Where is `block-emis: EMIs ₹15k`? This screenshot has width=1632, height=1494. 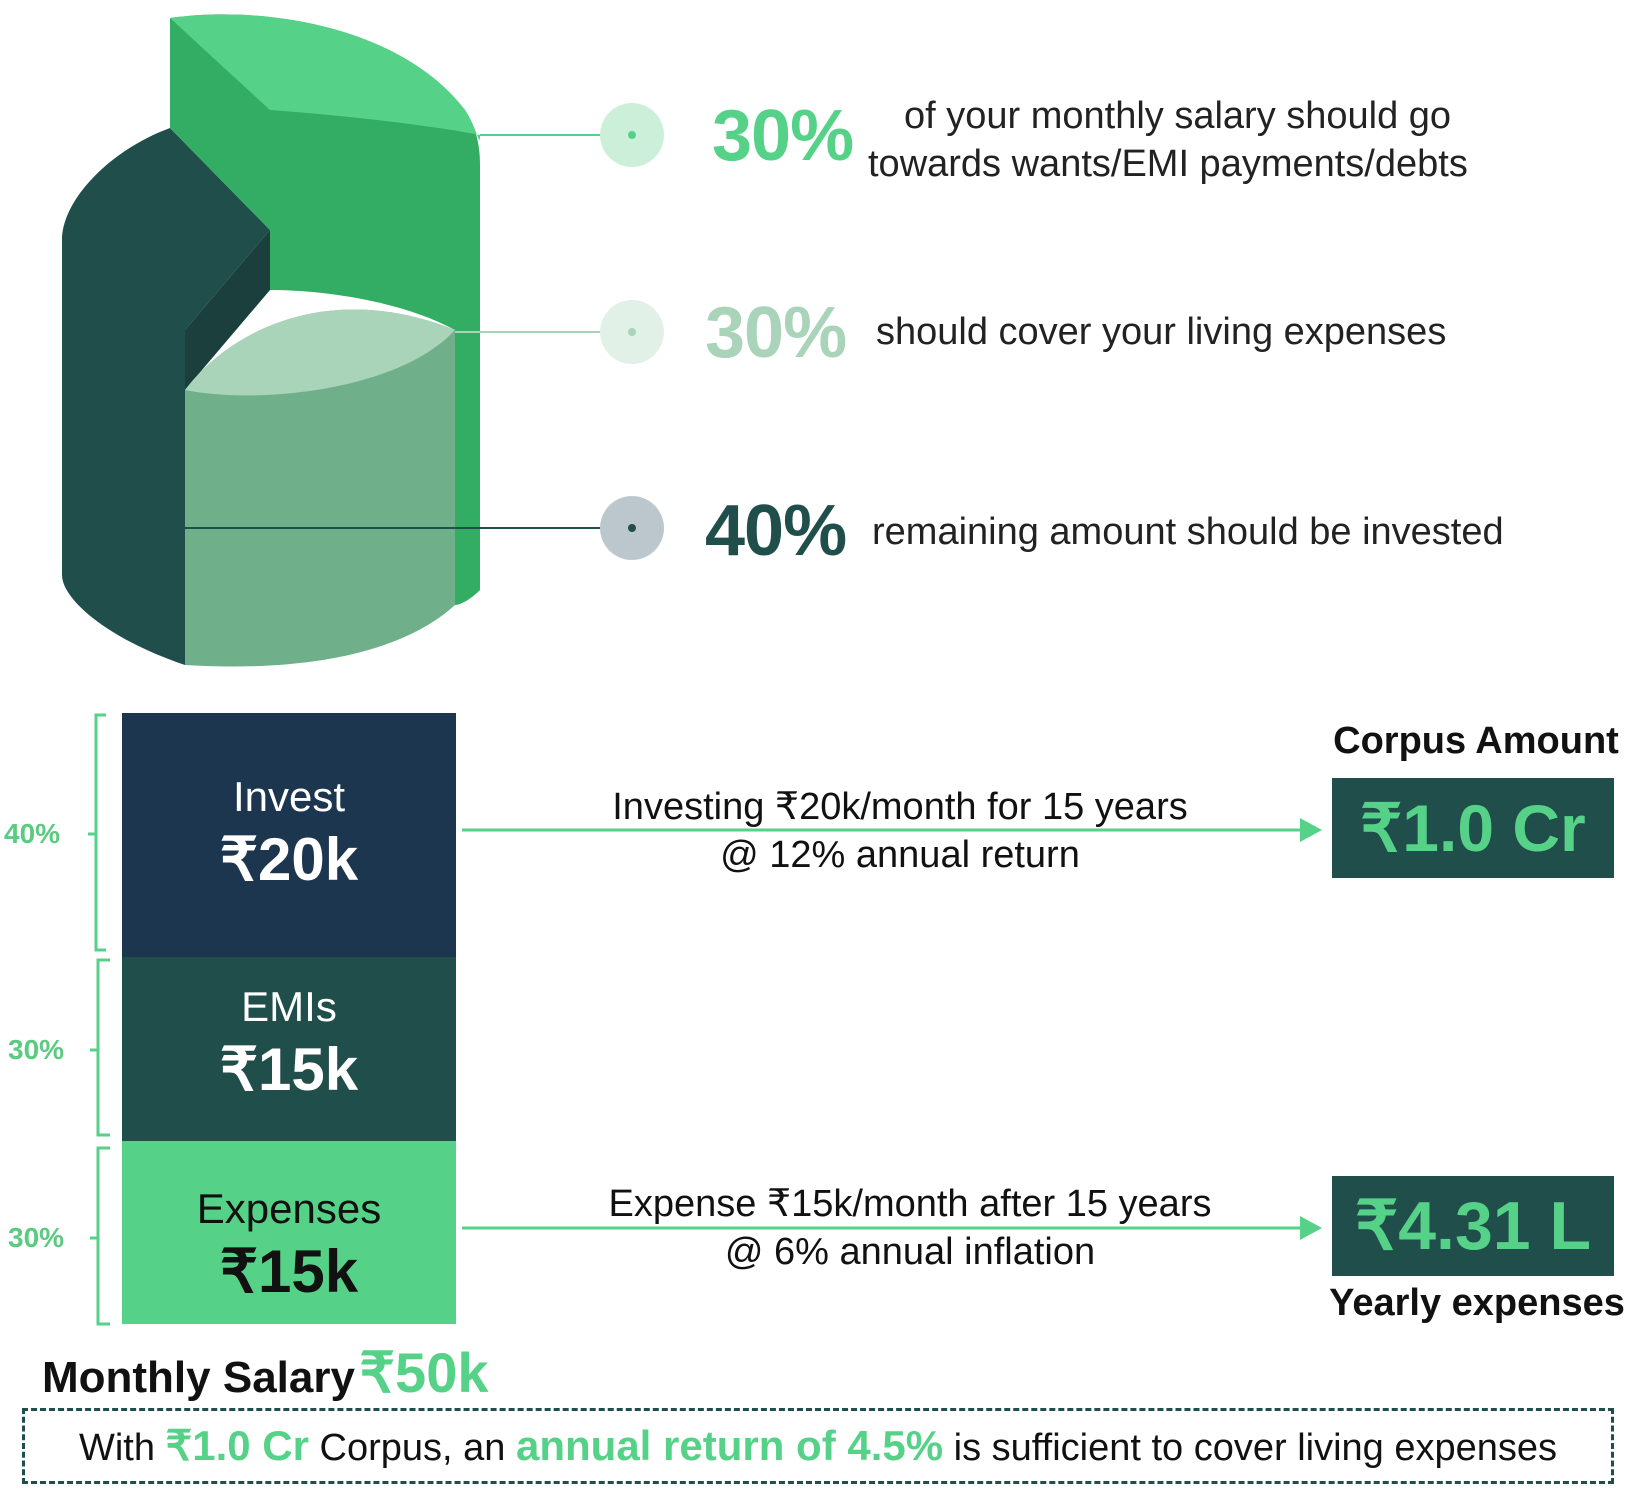 block-emis: EMIs ₹15k is located at coordinates (289, 1049).